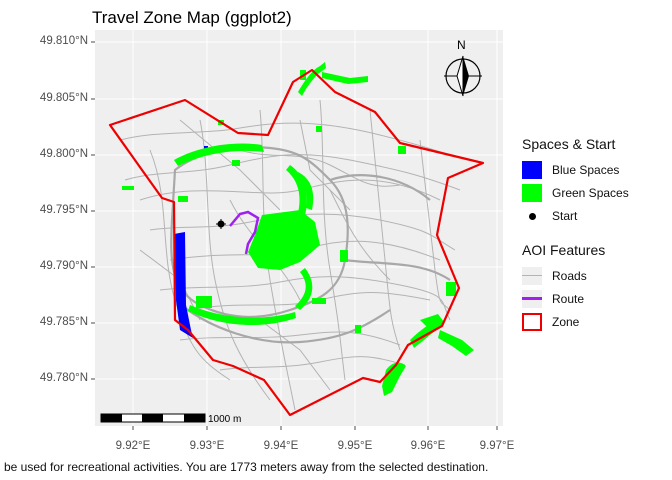 The width and height of the screenshot is (672, 480). I want to click on y-tick-label: 49.785°N, so click(63, 322).